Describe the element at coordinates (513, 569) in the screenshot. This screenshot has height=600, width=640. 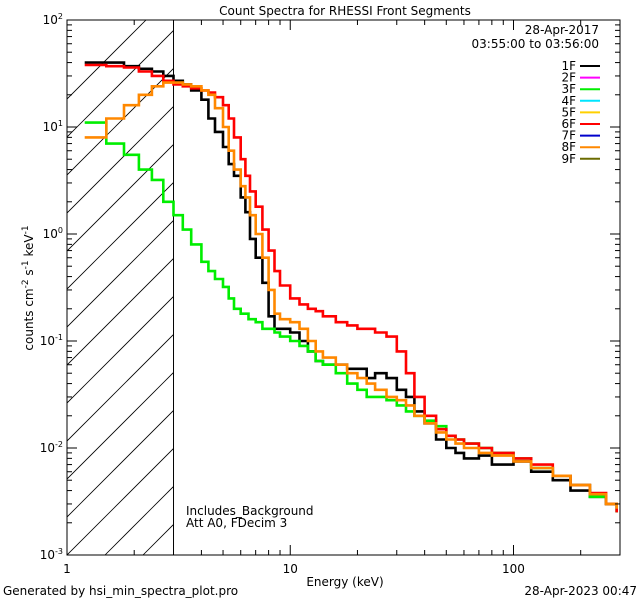
I see `x-tick-label: 100` at that location.